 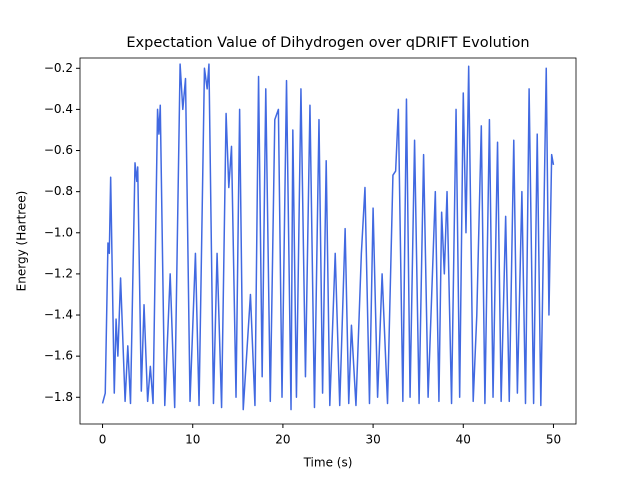 I want to click on y-tick-label: −0.4, so click(x=58, y=109).